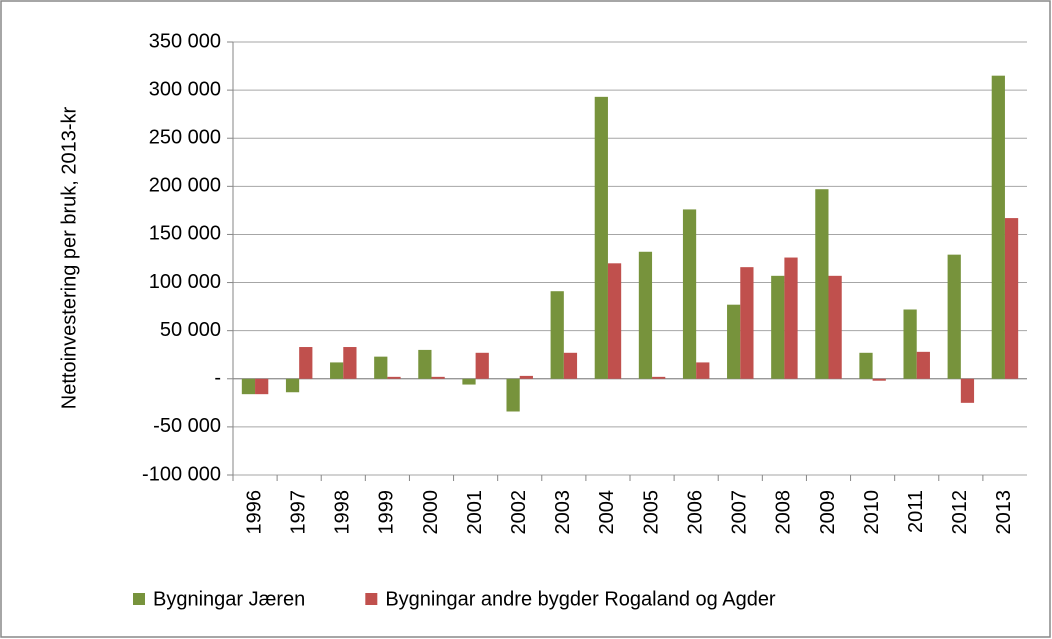 The image size is (1052, 639). Describe the element at coordinates (519, 512) in the screenshot. I see `x-tick-label: 2002` at that location.